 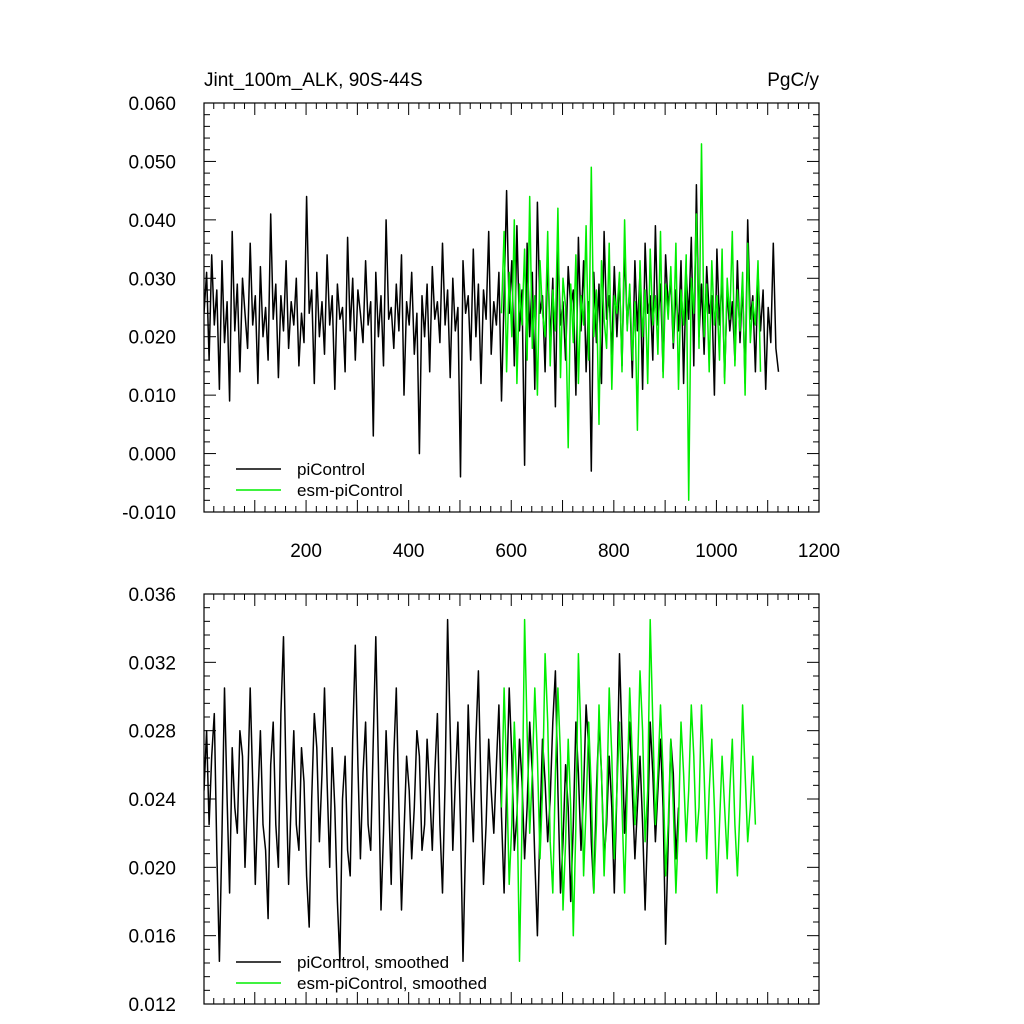 What do you see at coordinates (152, 455) in the screenshot?
I see `y-tick-label: 0.000` at bounding box center [152, 455].